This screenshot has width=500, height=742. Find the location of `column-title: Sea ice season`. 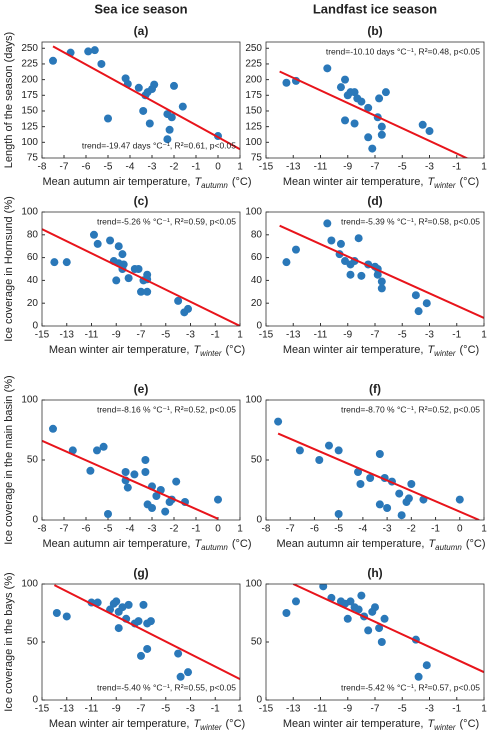

column-title: Sea ice season is located at coordinates (140, 8).